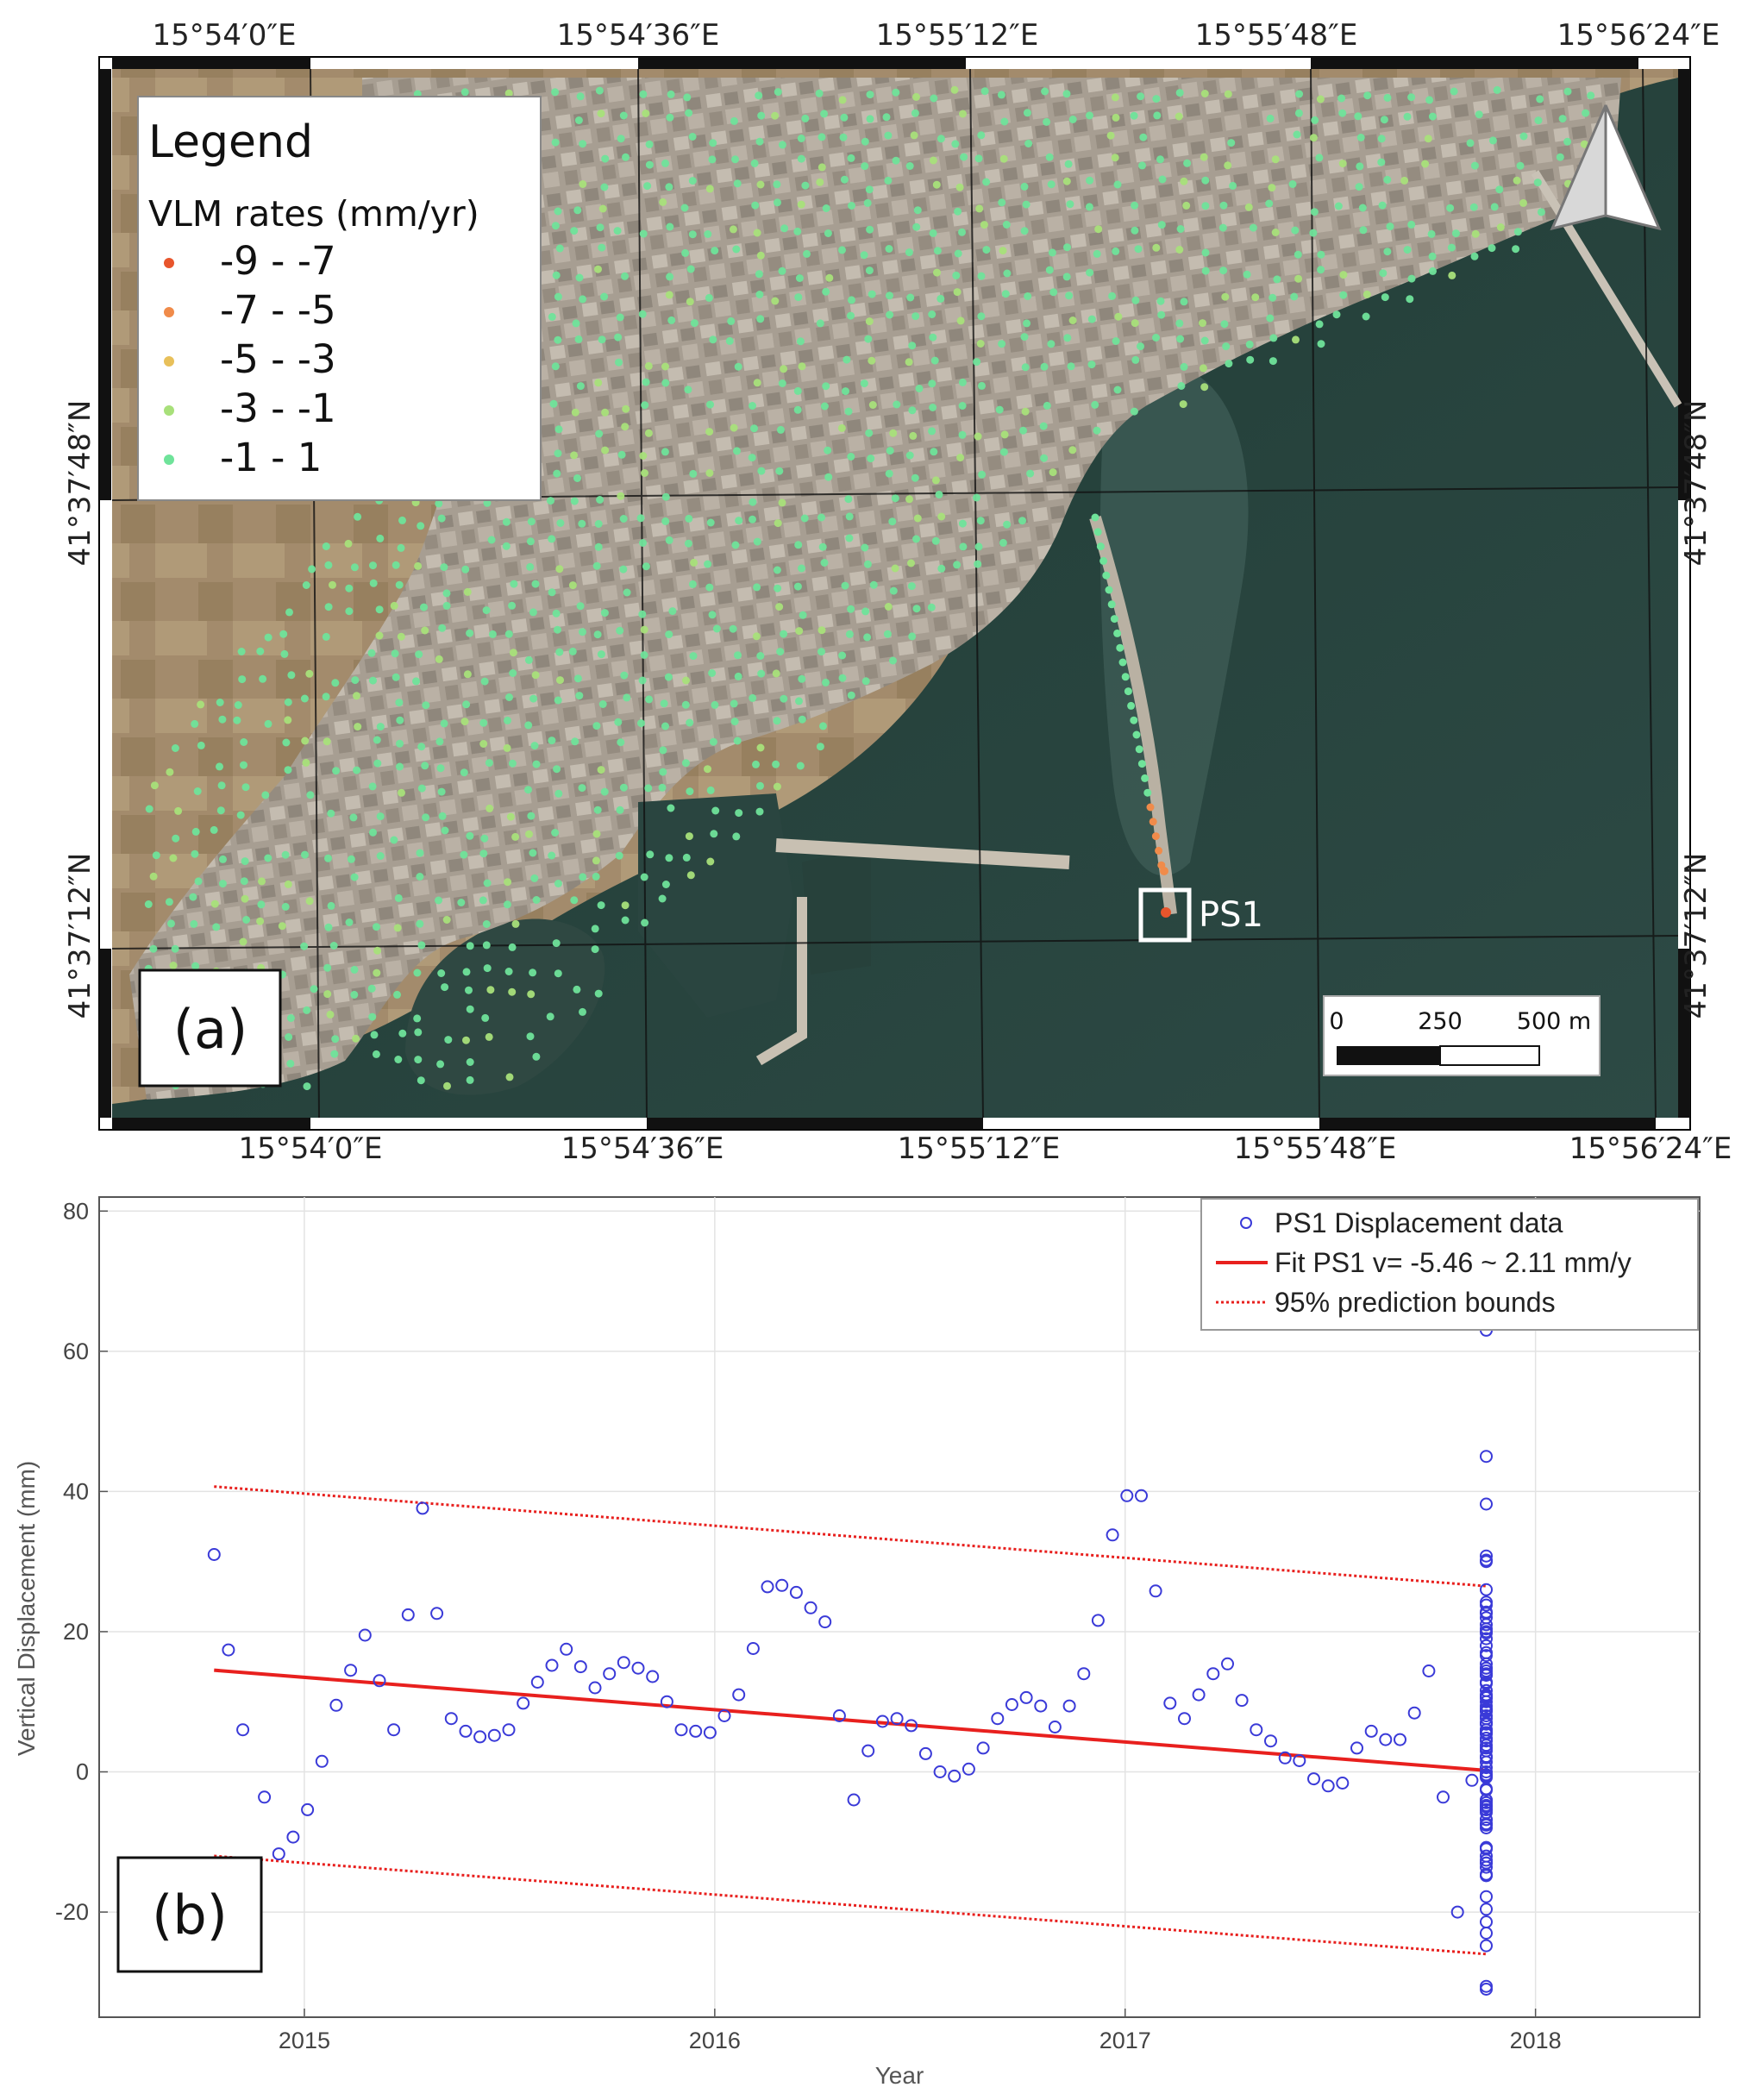 The height and width of the screenshot is (2100, 1754). I want to click on y-tick-label: 20, so click(76, 1632).